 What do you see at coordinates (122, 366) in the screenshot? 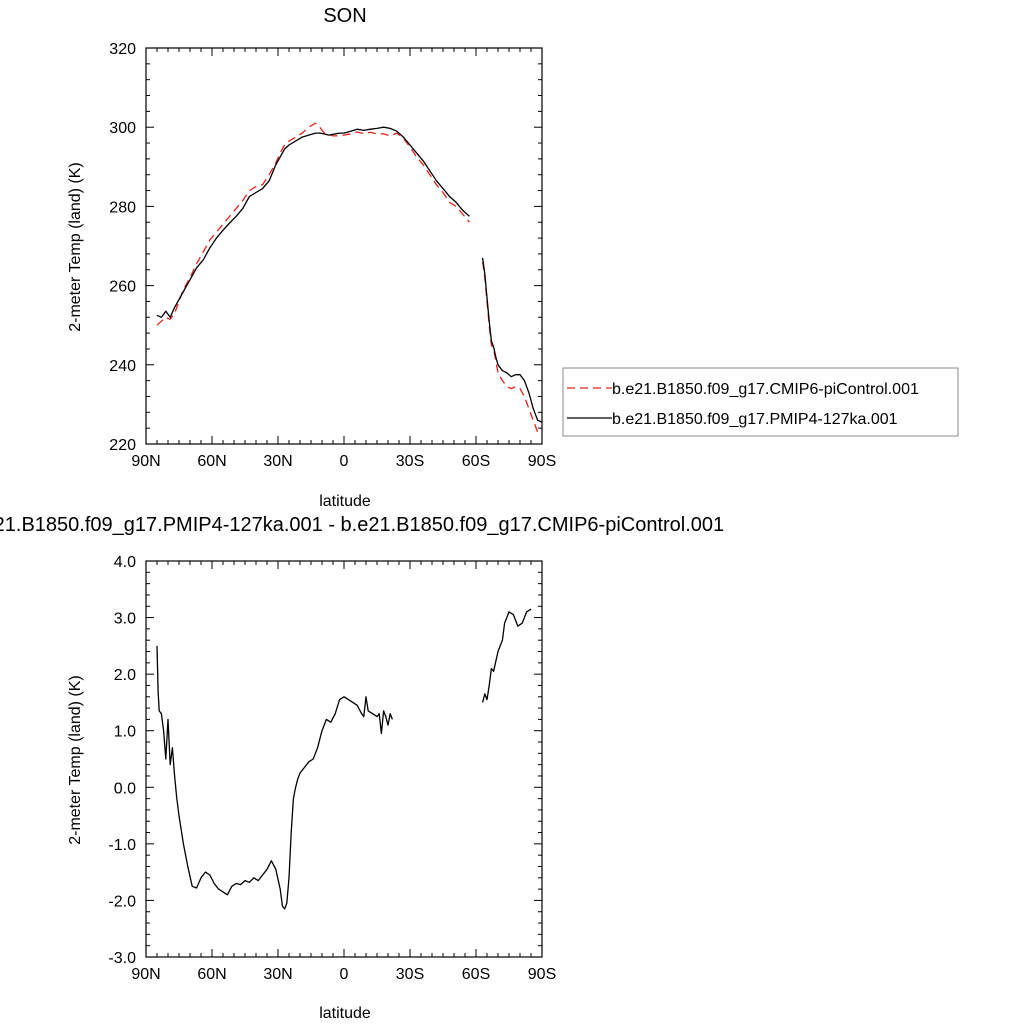
I see `y-tick-label: 240` at bounding box center [122, 366].